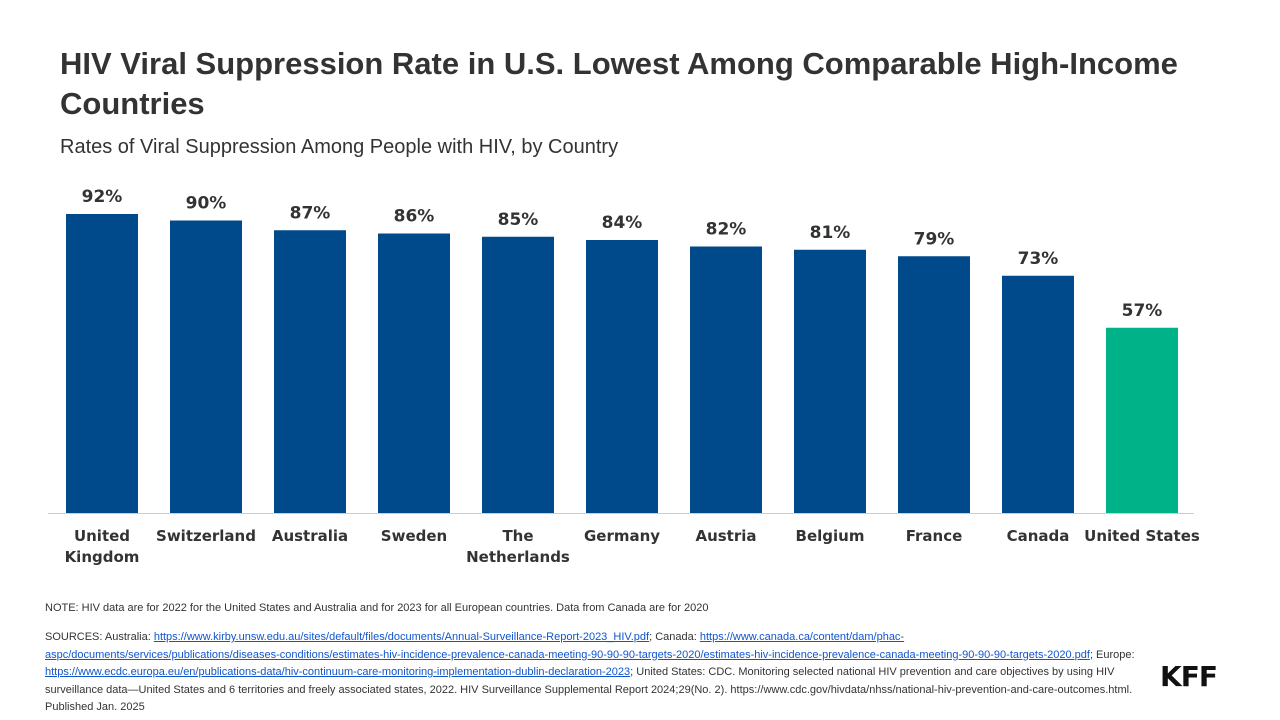 This screenshot has height=720, width=1280. I want to click on x-tick-label: The Netherlands, so click(518, 546).